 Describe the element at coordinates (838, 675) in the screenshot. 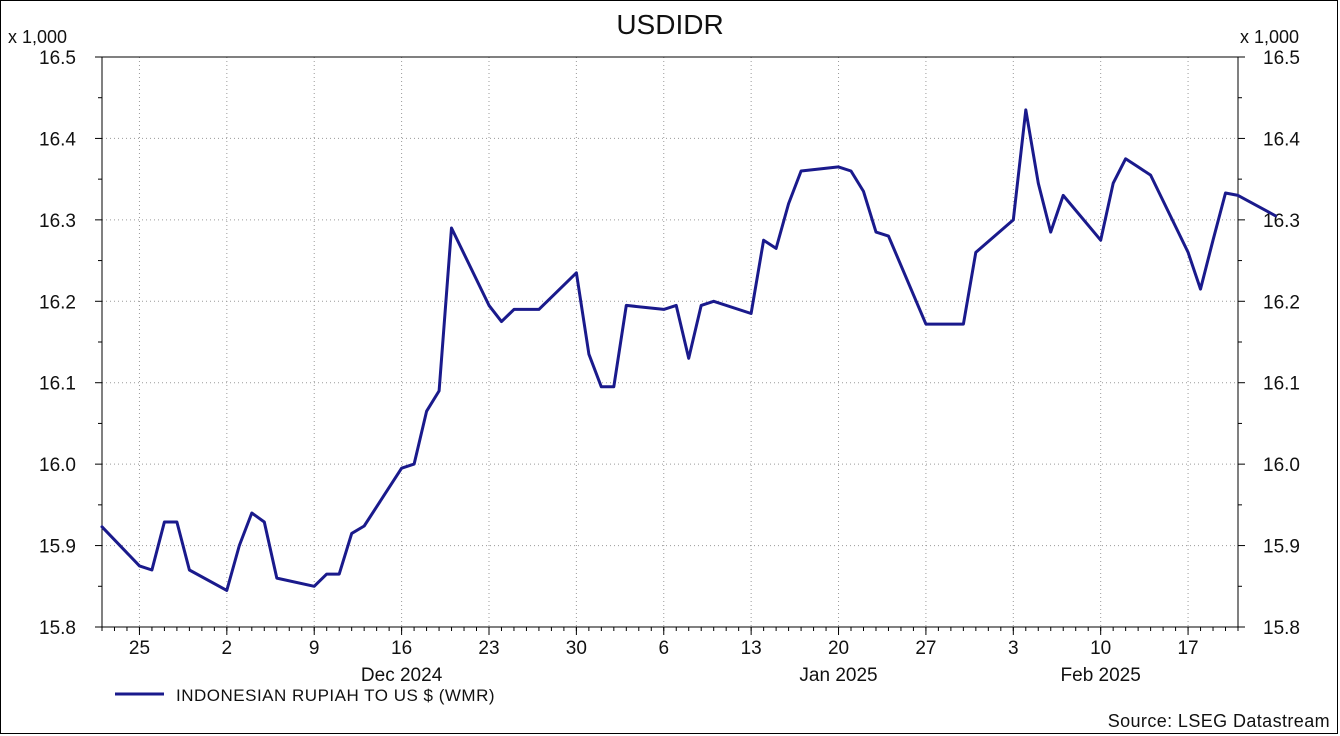

I see `x-month-label: Jan 2025` at that location.